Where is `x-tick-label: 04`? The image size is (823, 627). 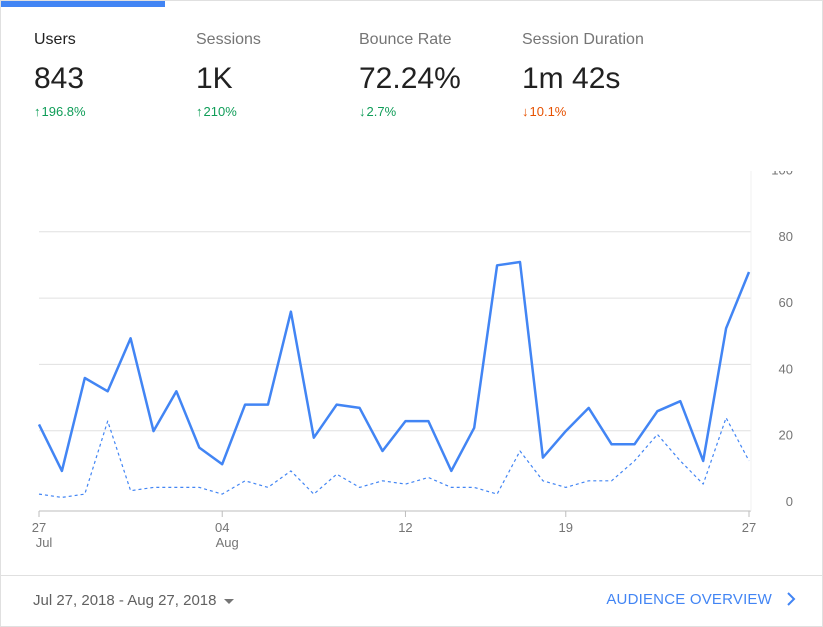
x-tick-label: 04 is located at coordinates (222, 527).